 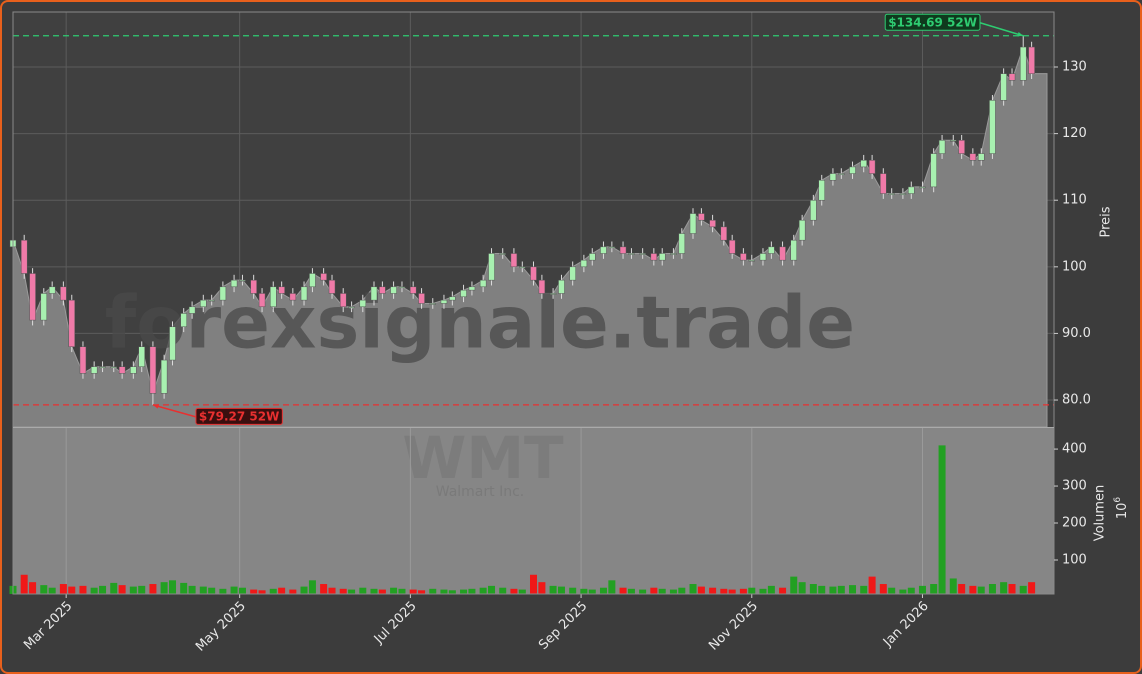 What do you see at coordinates (1074, 486) in the screenshot?
I see `volume-tick-label: 300` at bounding box center [1074, 486].